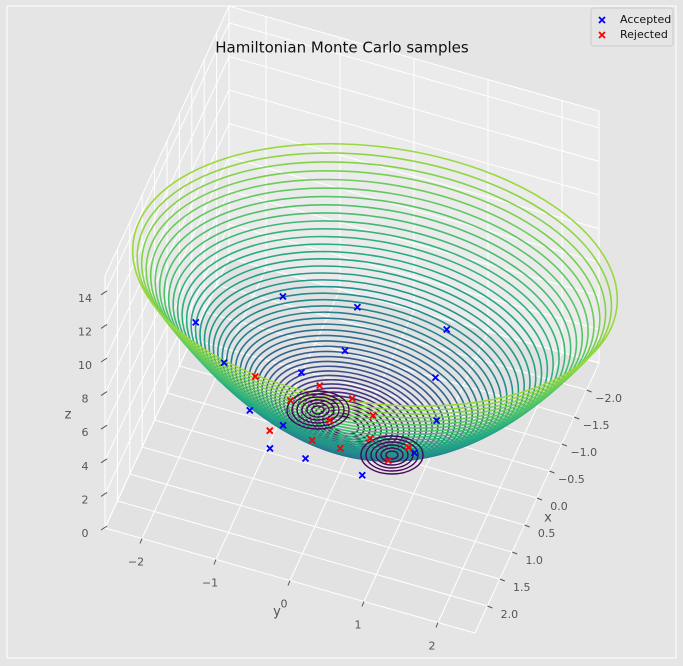  I want to click on z-tick-label: 0, so click(85, 533).